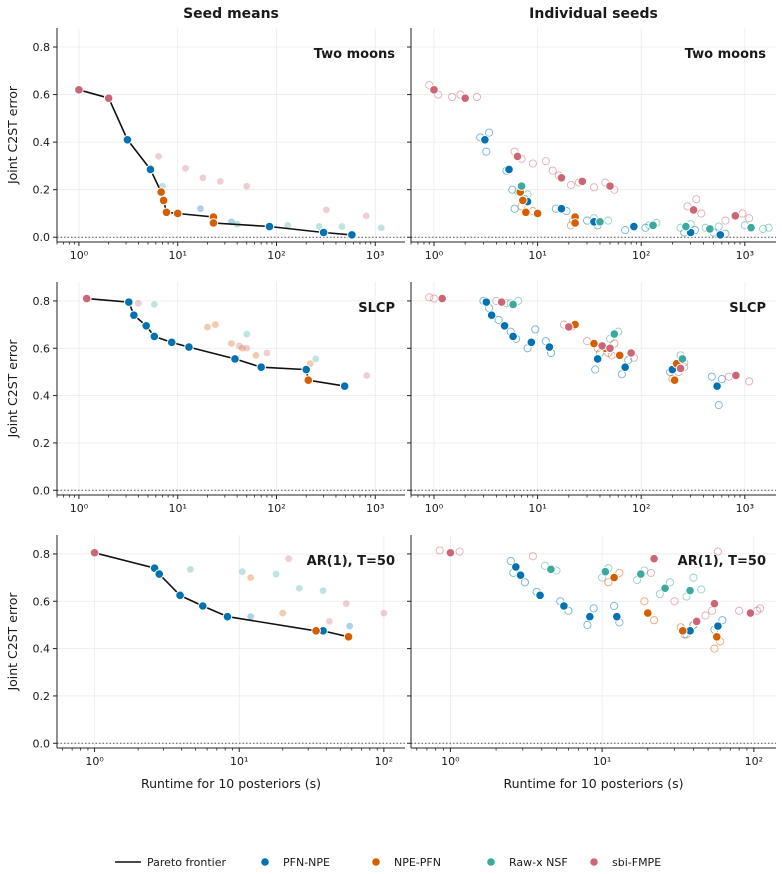 The image size is (782, 874). What do you see at coordinates (599, 159) in the screenshot?
I see `non-frontier-points` at bounding box center [599, 159].